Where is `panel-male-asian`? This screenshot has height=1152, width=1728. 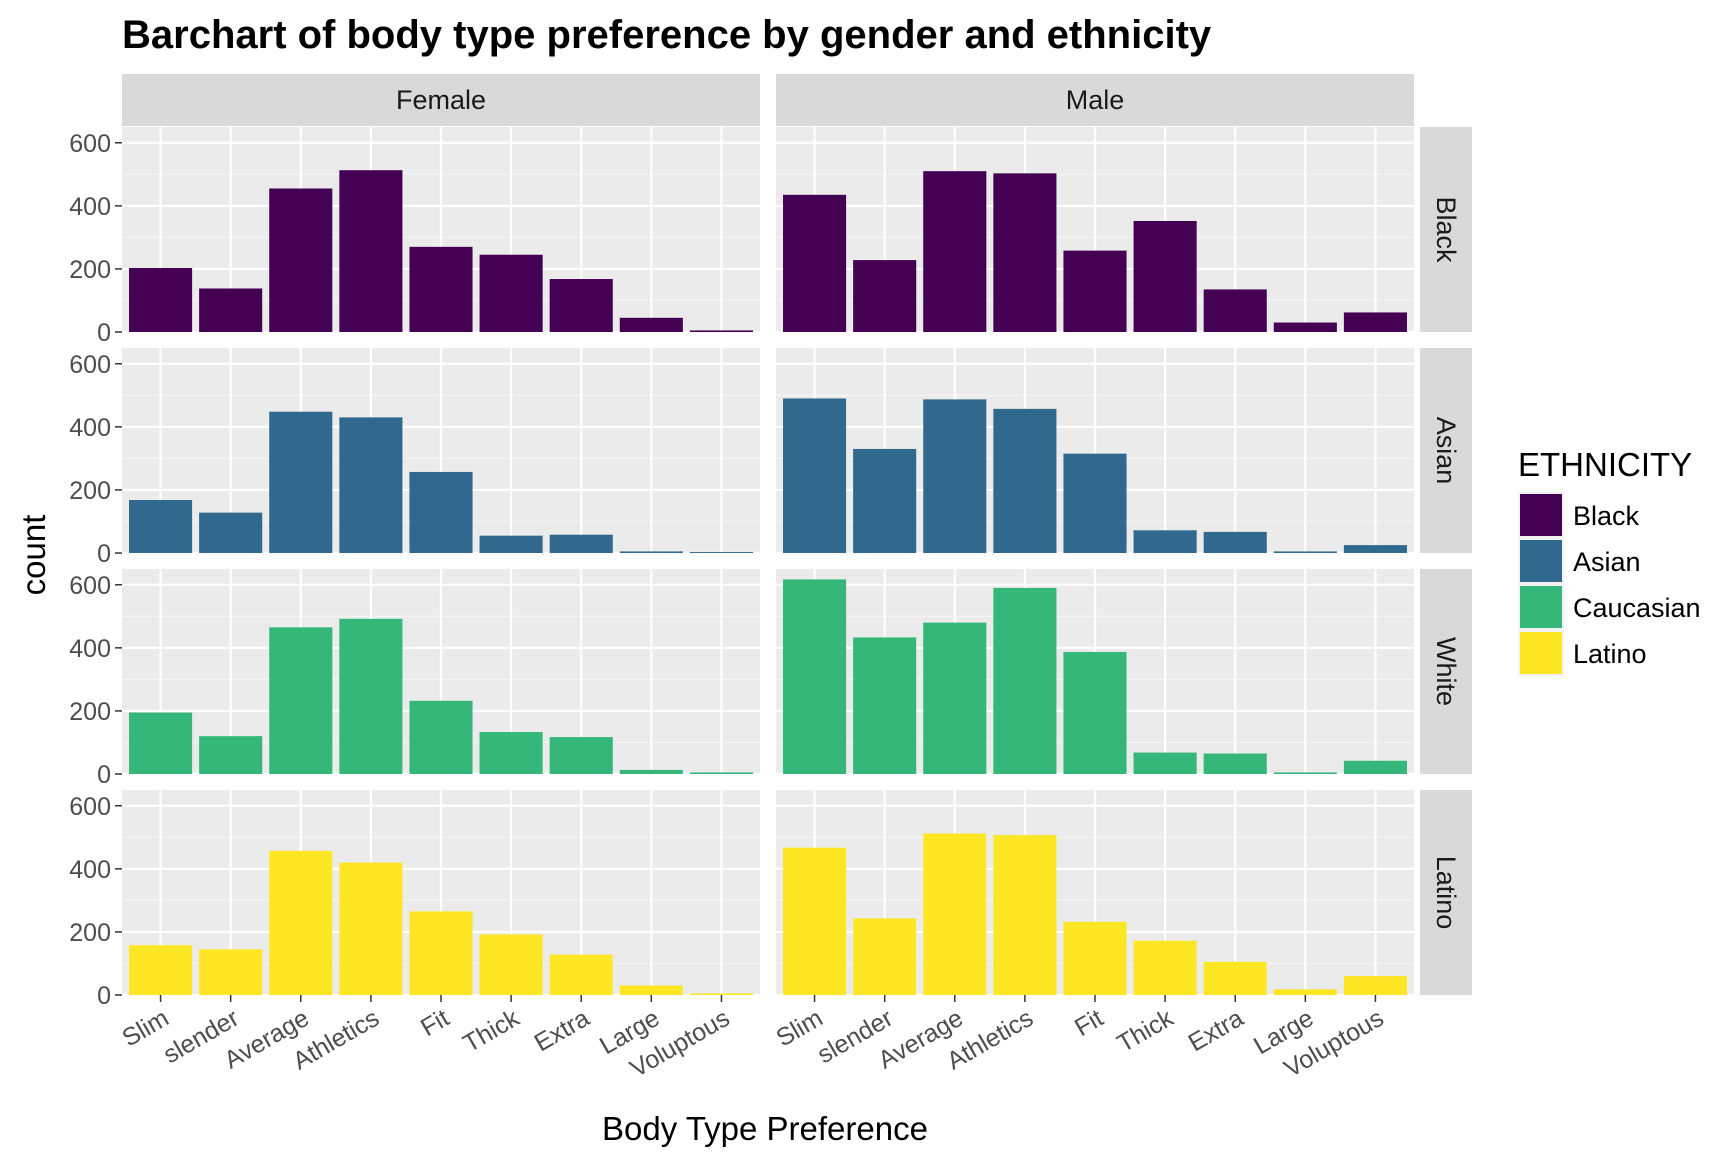
panel-male-asian is located at coordinates (1095, 451).